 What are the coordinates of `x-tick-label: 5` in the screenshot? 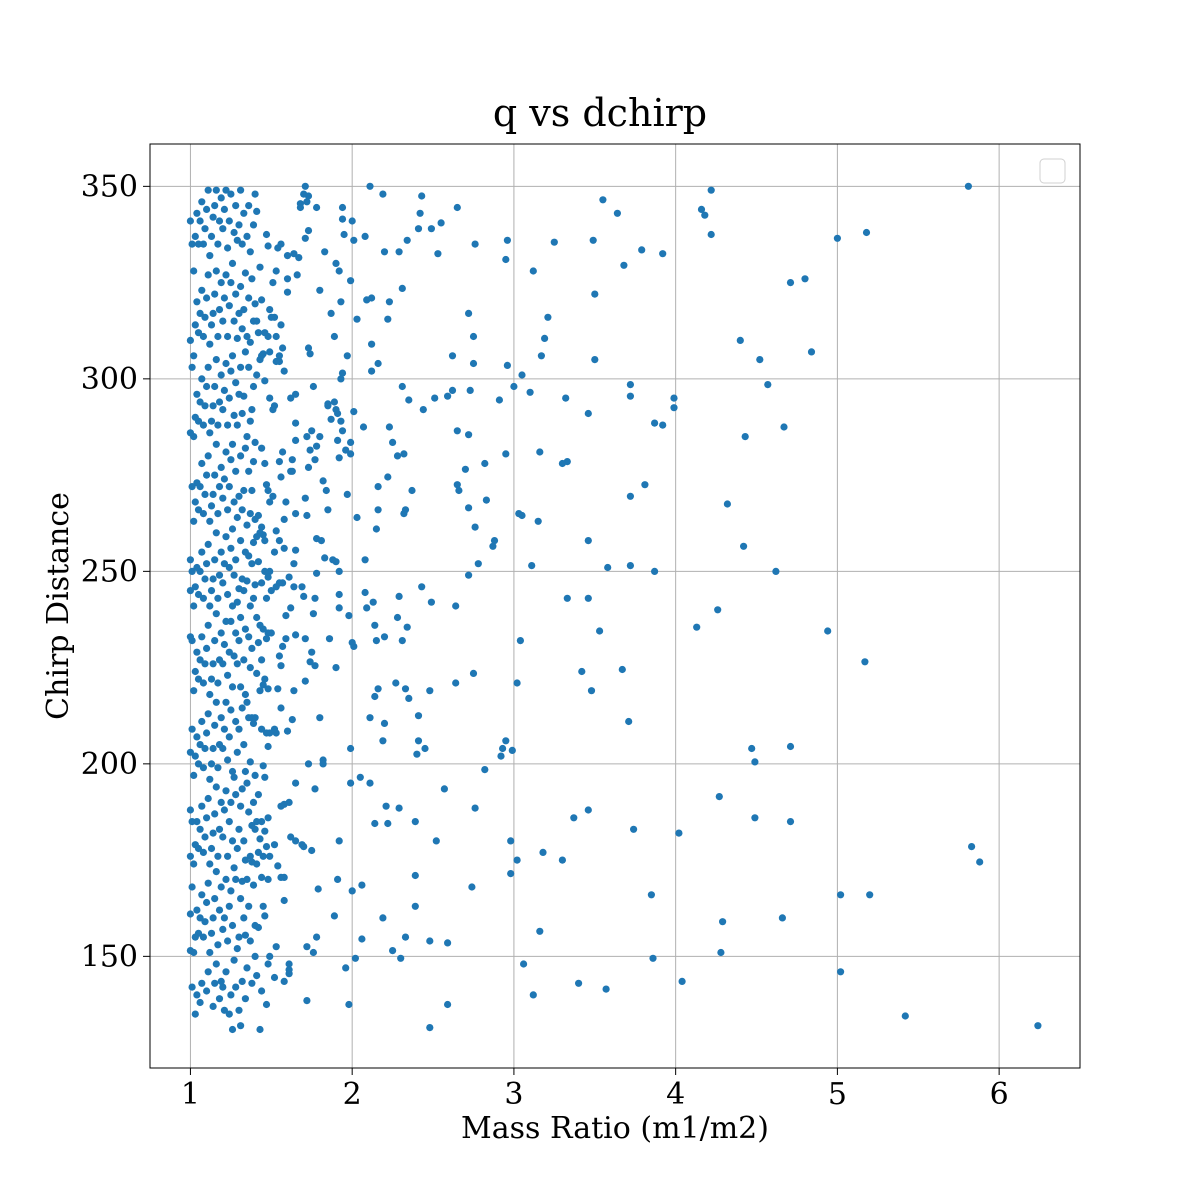 It's located at (837, 1094).